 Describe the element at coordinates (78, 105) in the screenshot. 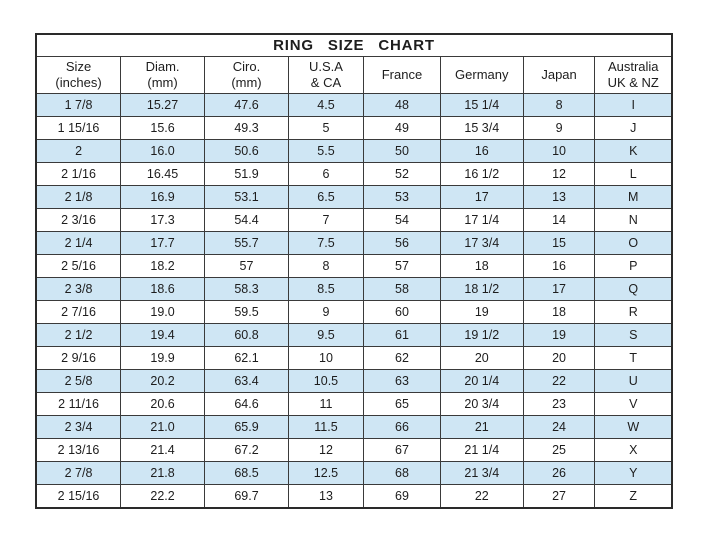

I see `table-cell: 1 7/8` at that location.